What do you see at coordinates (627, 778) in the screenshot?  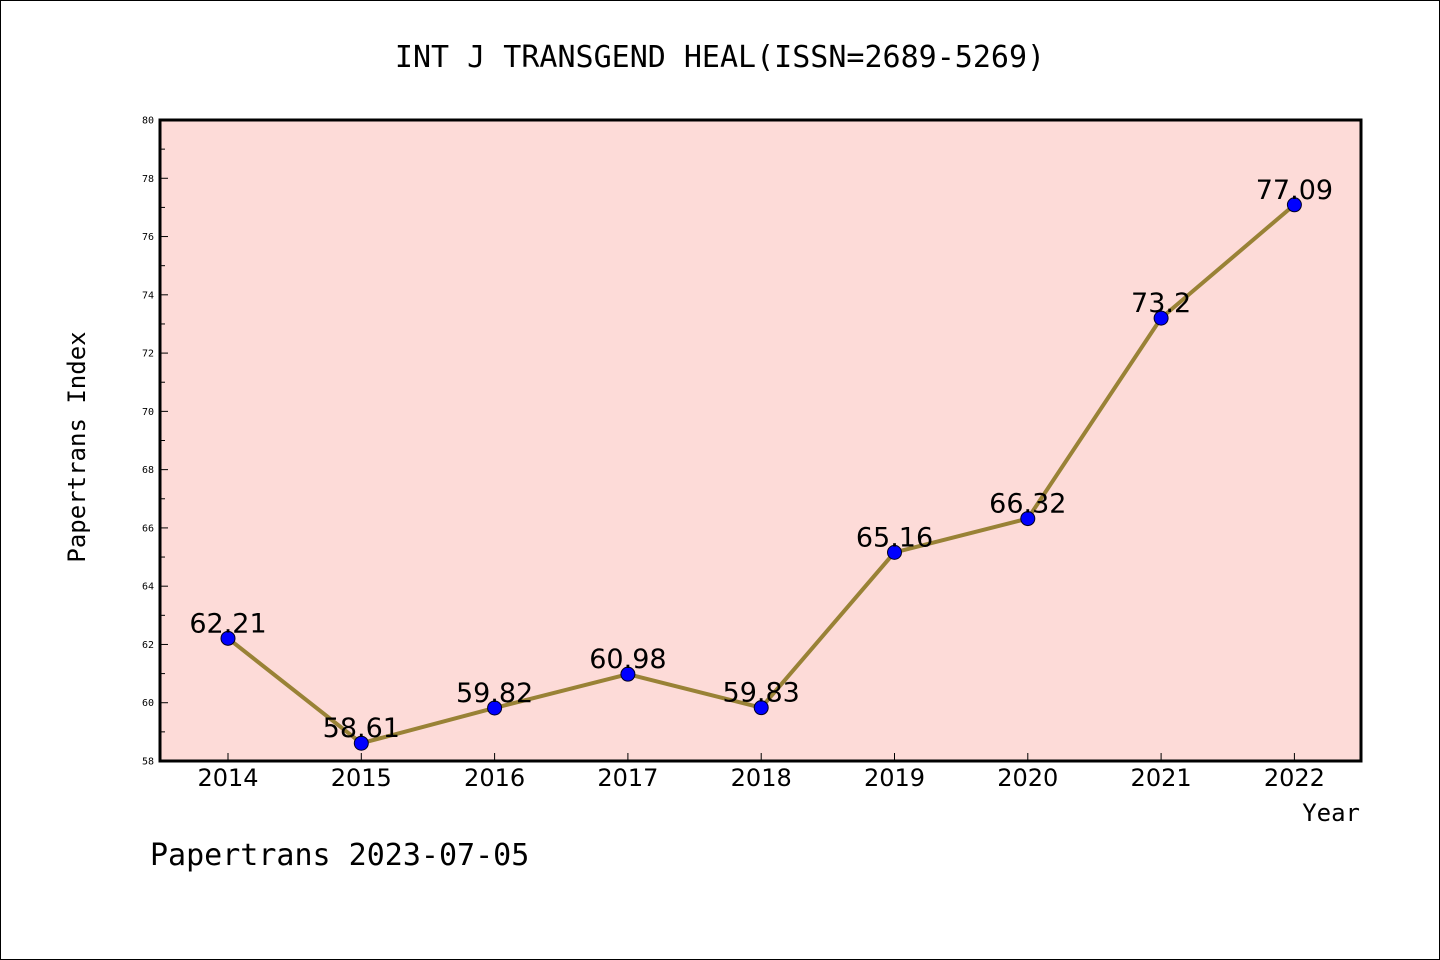 I see `x-tick-label: 2017` at bounding box center [627, 778].